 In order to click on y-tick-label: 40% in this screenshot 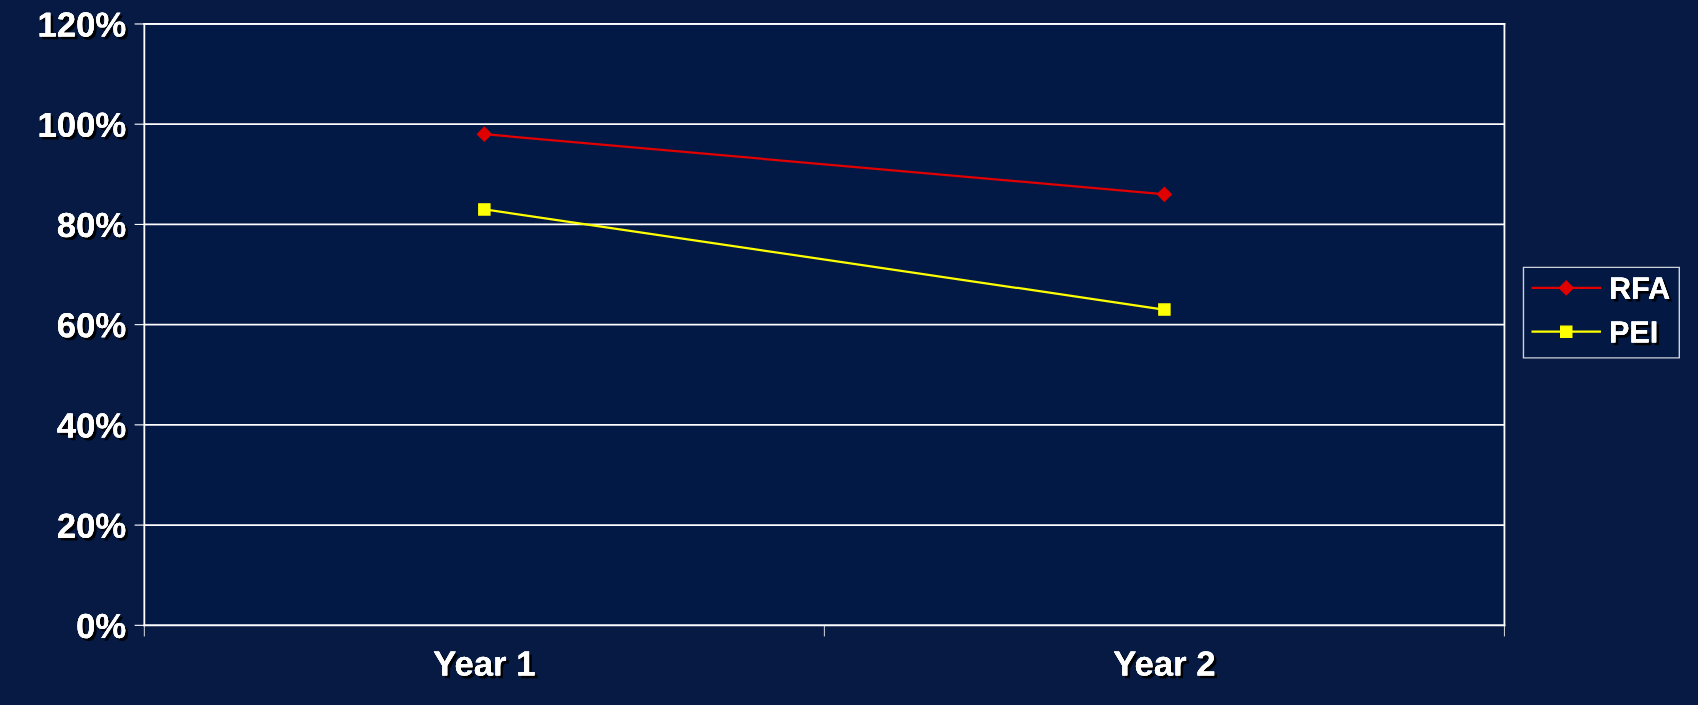, I will do `click(93, 427)`.